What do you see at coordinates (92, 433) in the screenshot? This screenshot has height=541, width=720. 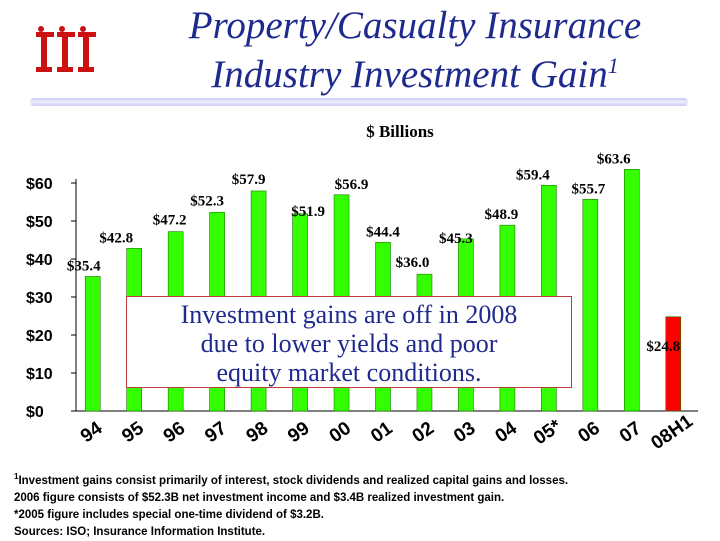 I see `x-tick-label: 94` at bounding box center [92, 433].